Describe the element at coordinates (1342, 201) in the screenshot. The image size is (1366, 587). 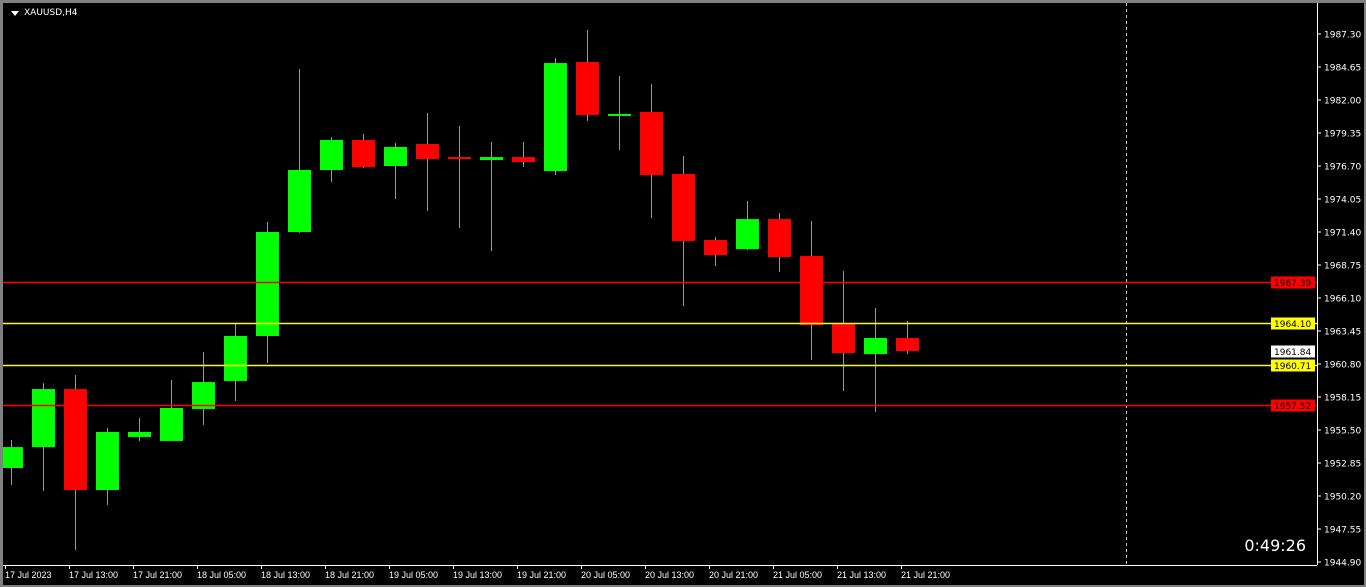
I see `price-tick-label: 1974.05` at that location.